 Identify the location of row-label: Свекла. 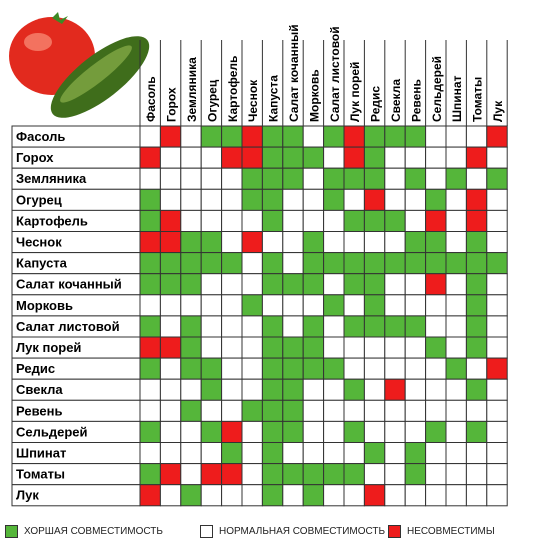
(39, 389).